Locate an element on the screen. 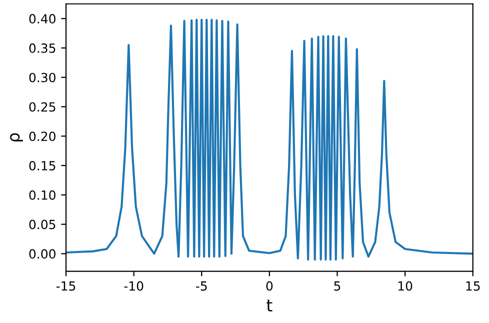  y-tick-label: 0.40 is located at coordinates (42, 19).